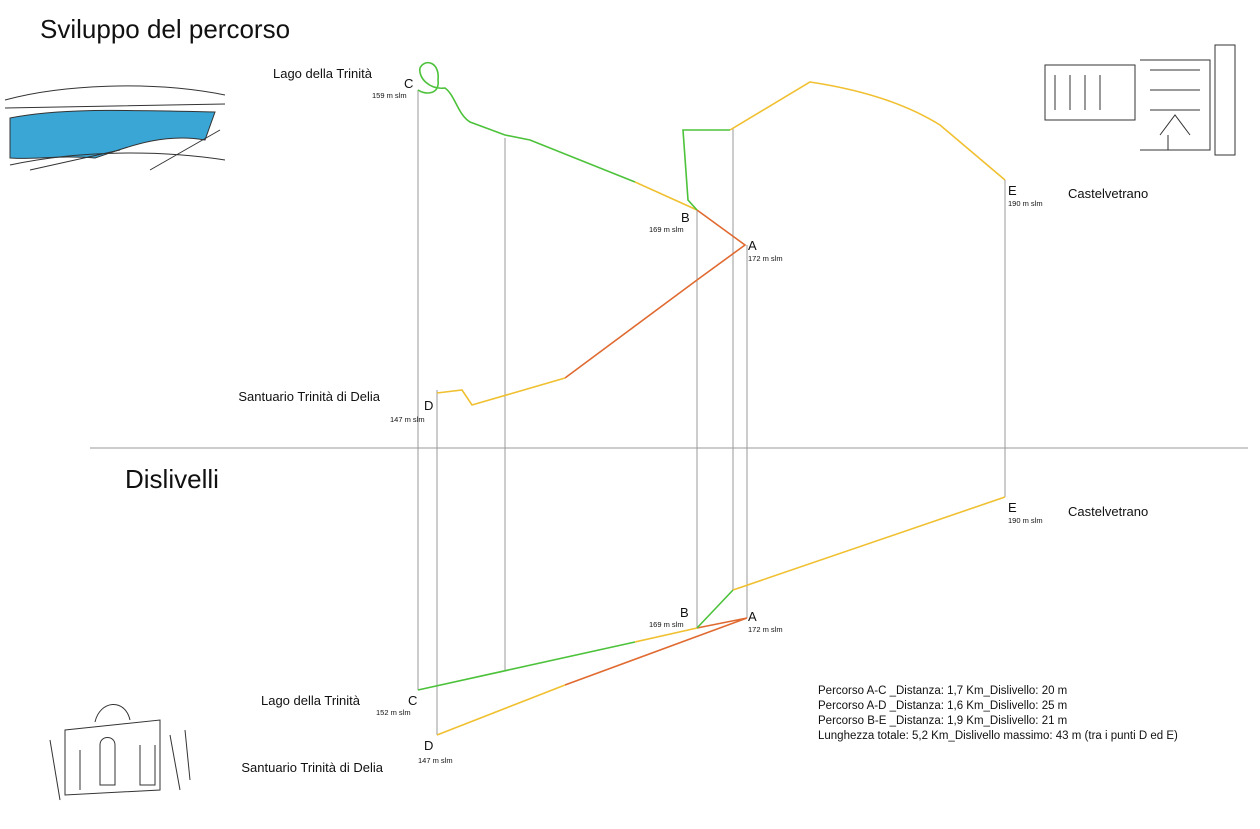  What do you see at coordinates (165, 29) in the screenshot?
I see `section-title: Sviluppo del percorso` at bounding box center [165, 29].